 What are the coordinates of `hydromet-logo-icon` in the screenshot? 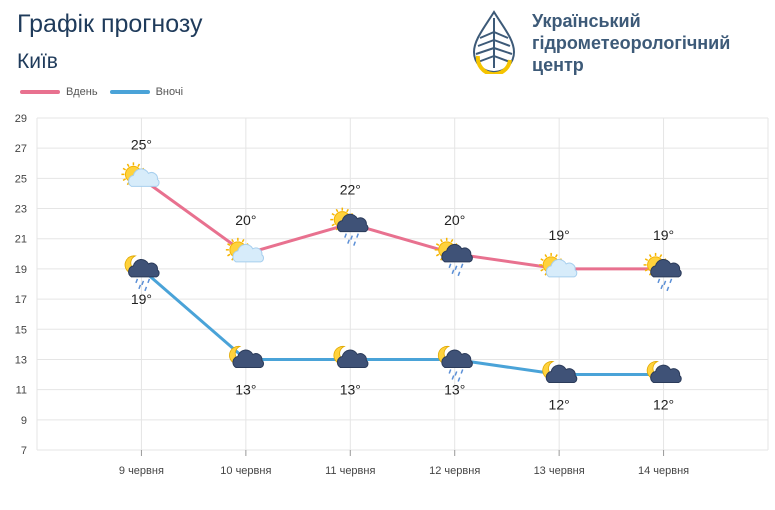 It's located at (494, 42).